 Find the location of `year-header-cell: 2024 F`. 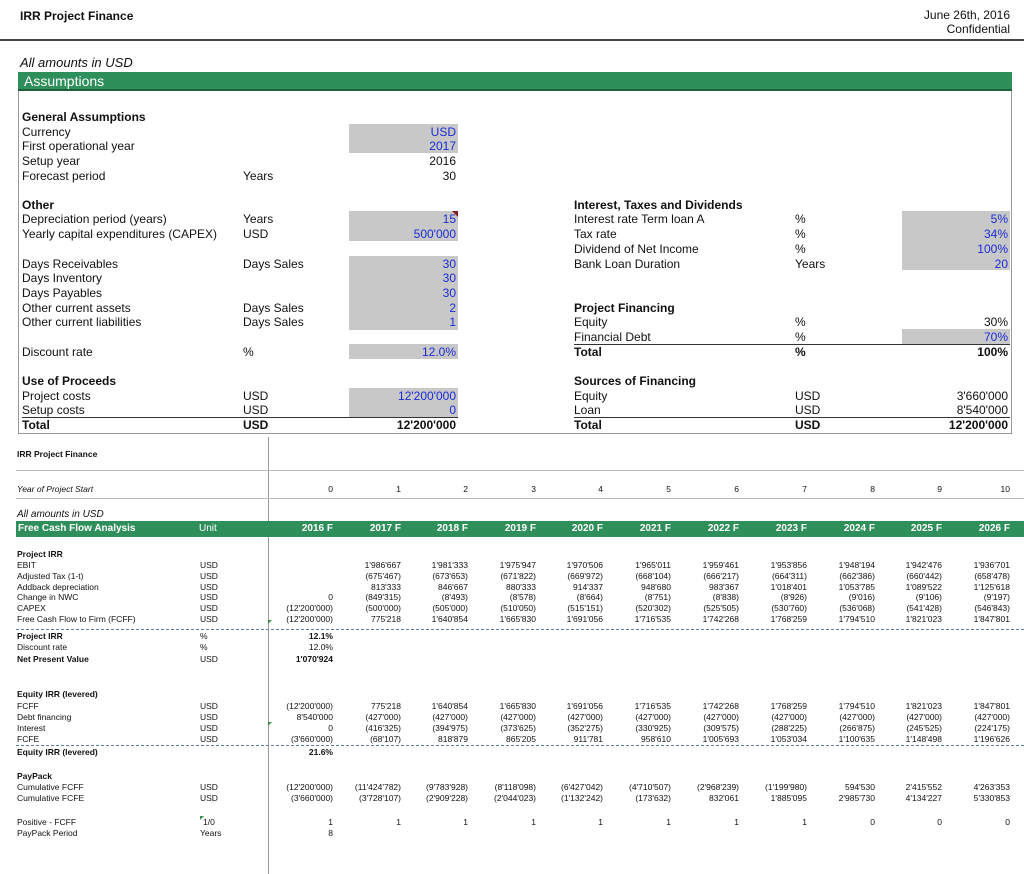

year-header-cell: 2024 F is located at coordinates (859, 528).